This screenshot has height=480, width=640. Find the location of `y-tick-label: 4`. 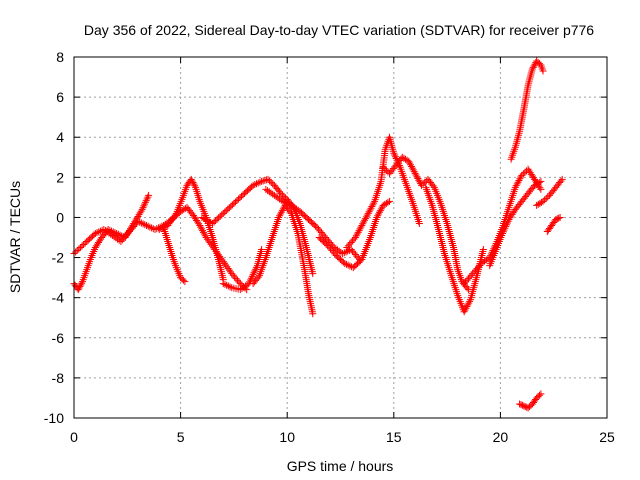

y-tick-label: 4 is located at coordinates (60, 137).